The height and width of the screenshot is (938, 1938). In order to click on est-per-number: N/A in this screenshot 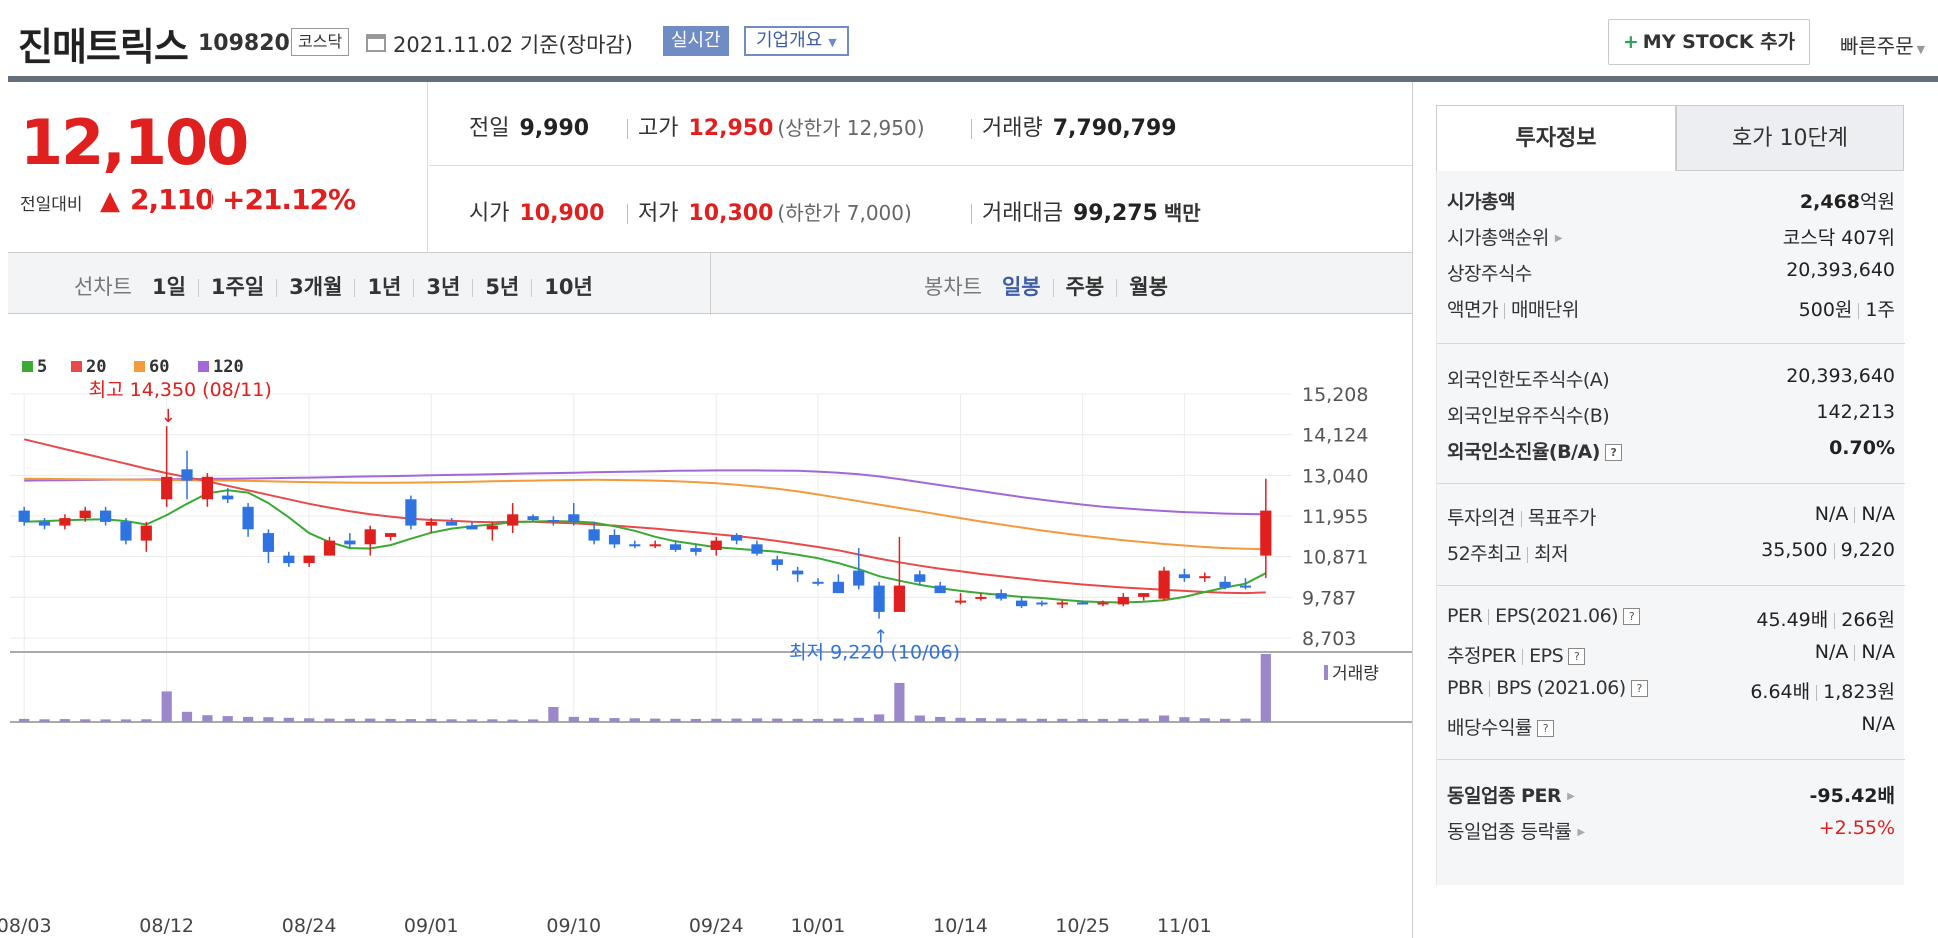, I will do `click(1831, 652)`.